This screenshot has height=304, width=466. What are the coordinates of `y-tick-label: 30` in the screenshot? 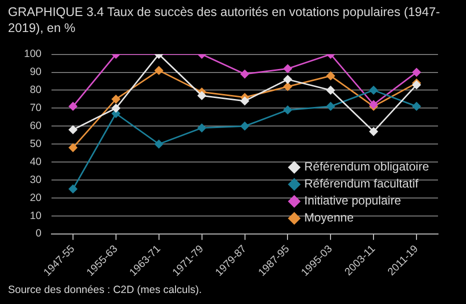 It's located at (36, 180).